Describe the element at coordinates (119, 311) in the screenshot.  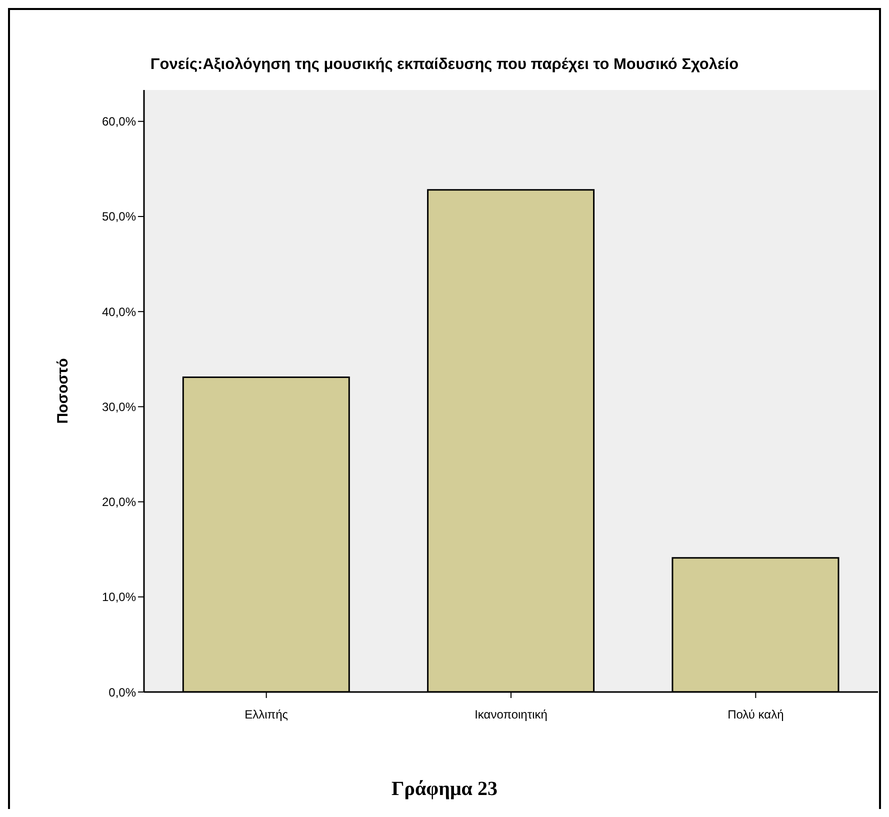
I see `y-tick-label: 40,0%` at that location.